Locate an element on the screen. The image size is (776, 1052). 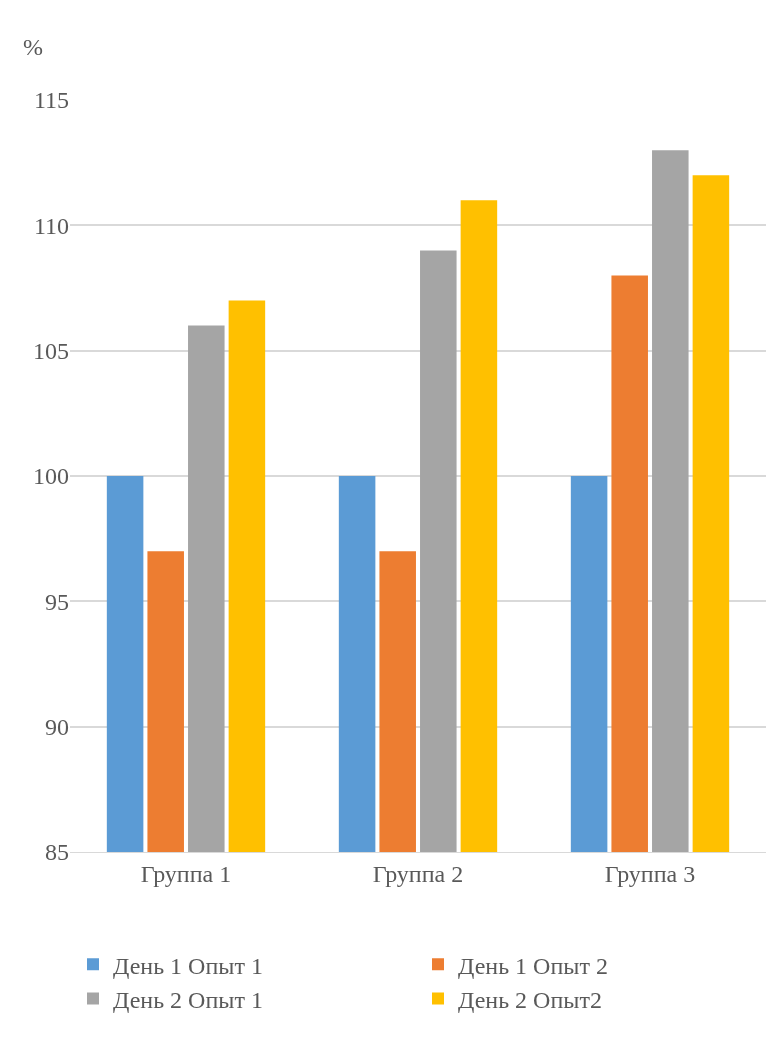
x-tick-label: Группа 1 is located at coordinates (186, 873).